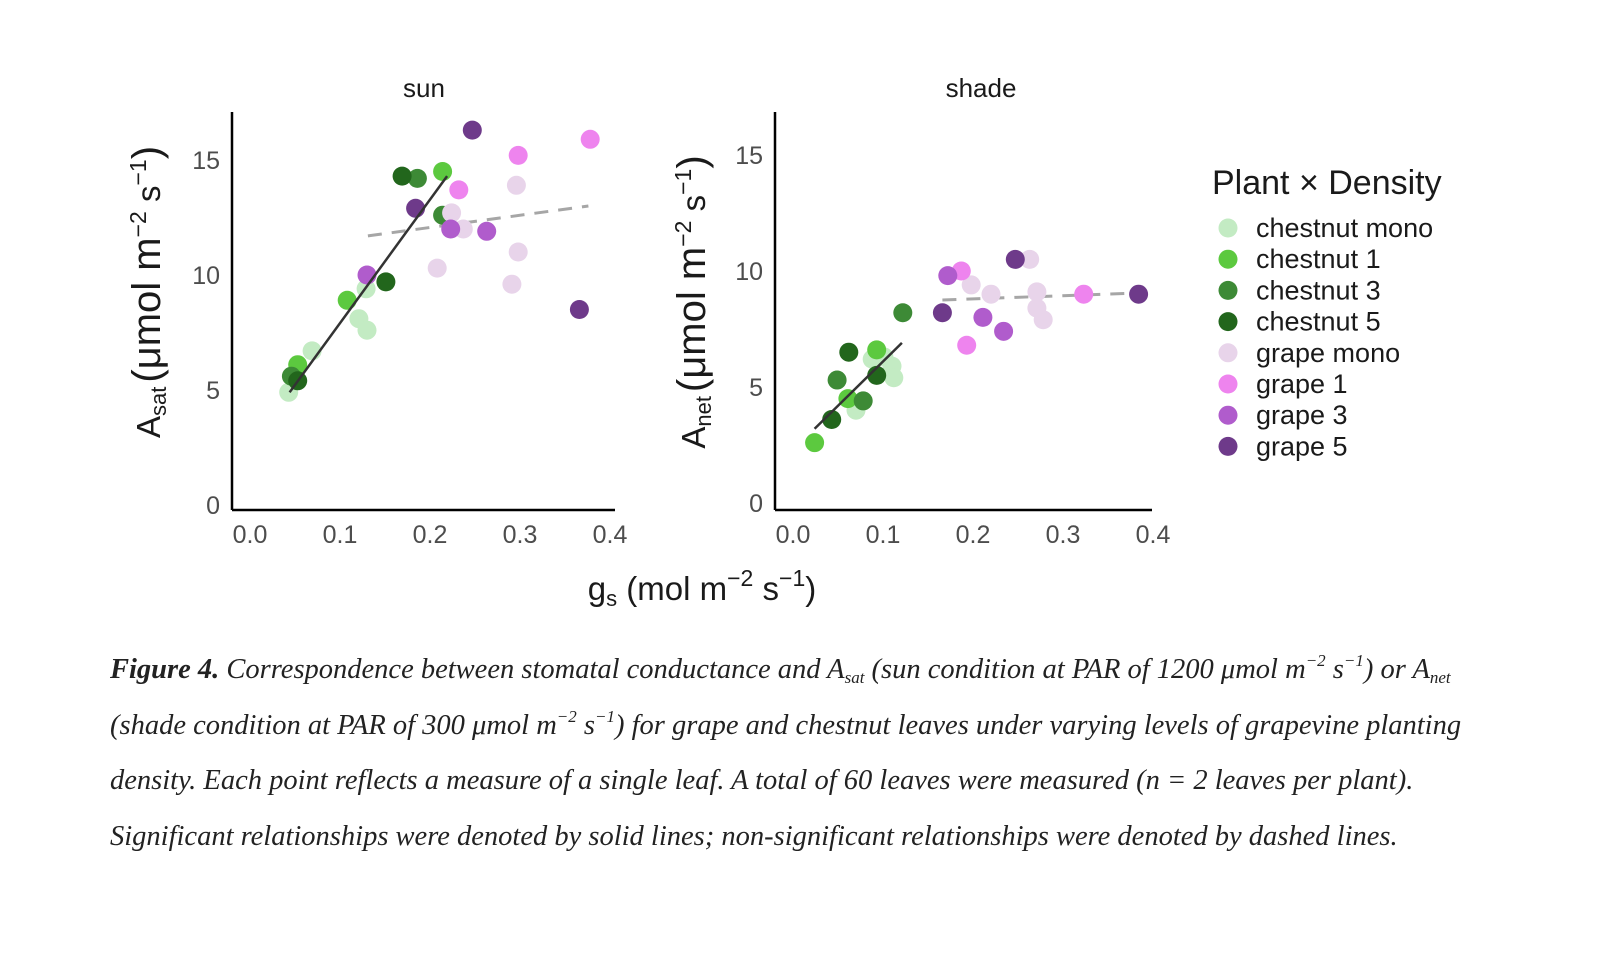 This screenshot has height=960, width=1598. I want to click on y-tick-label: 0, so click(213, 506).